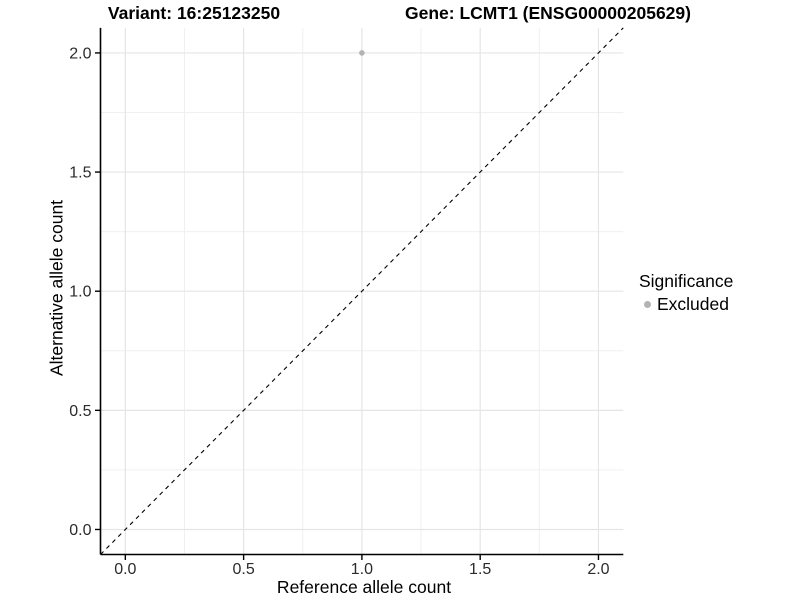 Image resolution: width=800 pixels, height=600 pixels. Describe the element at coordinates (80, 292) in the screenshot. I see `y-tick-label: 1.0` at that location.